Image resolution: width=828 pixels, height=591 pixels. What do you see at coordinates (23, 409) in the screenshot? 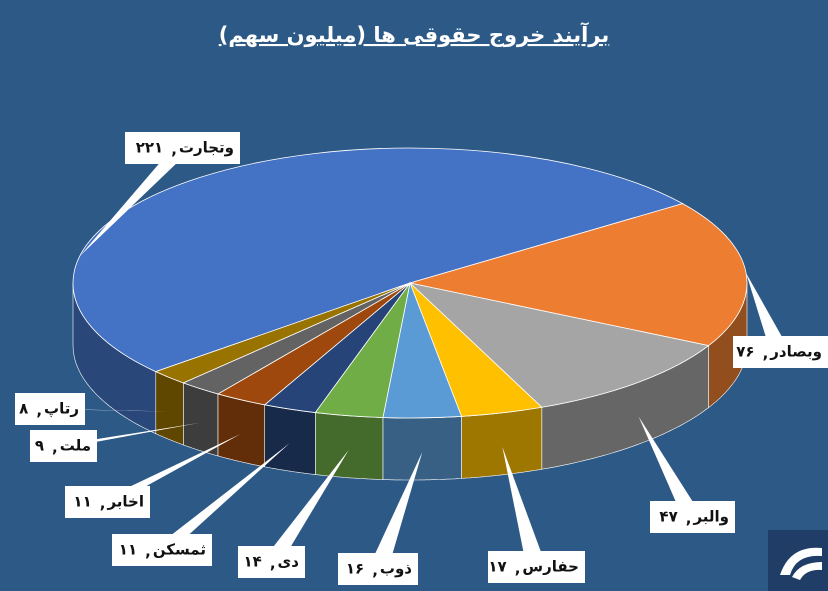
I see `data-label-value: ۸` at bounding box center [23, 409].